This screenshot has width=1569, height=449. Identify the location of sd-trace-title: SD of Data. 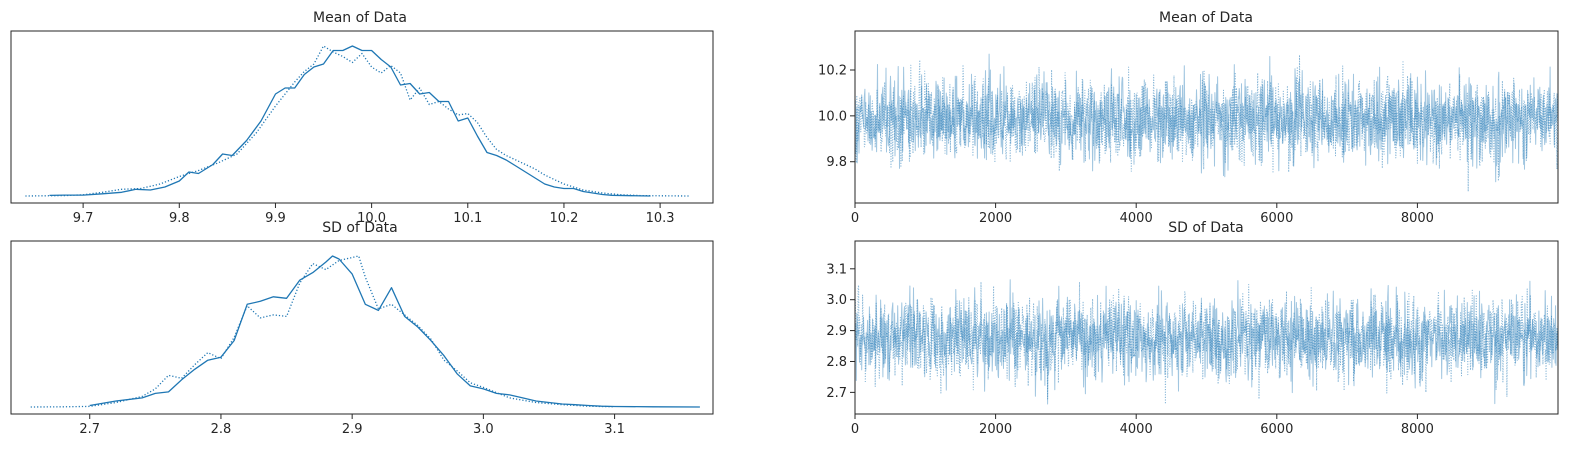
(1206, 228).